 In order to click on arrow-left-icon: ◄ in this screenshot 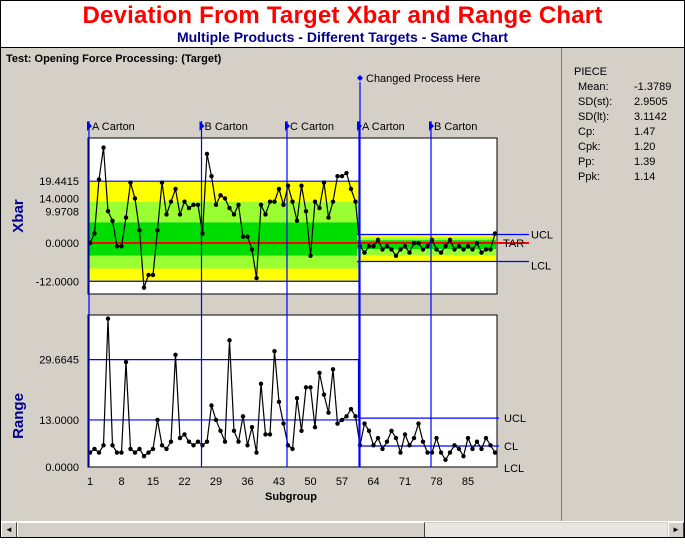, I will do `click(9, 529)`.